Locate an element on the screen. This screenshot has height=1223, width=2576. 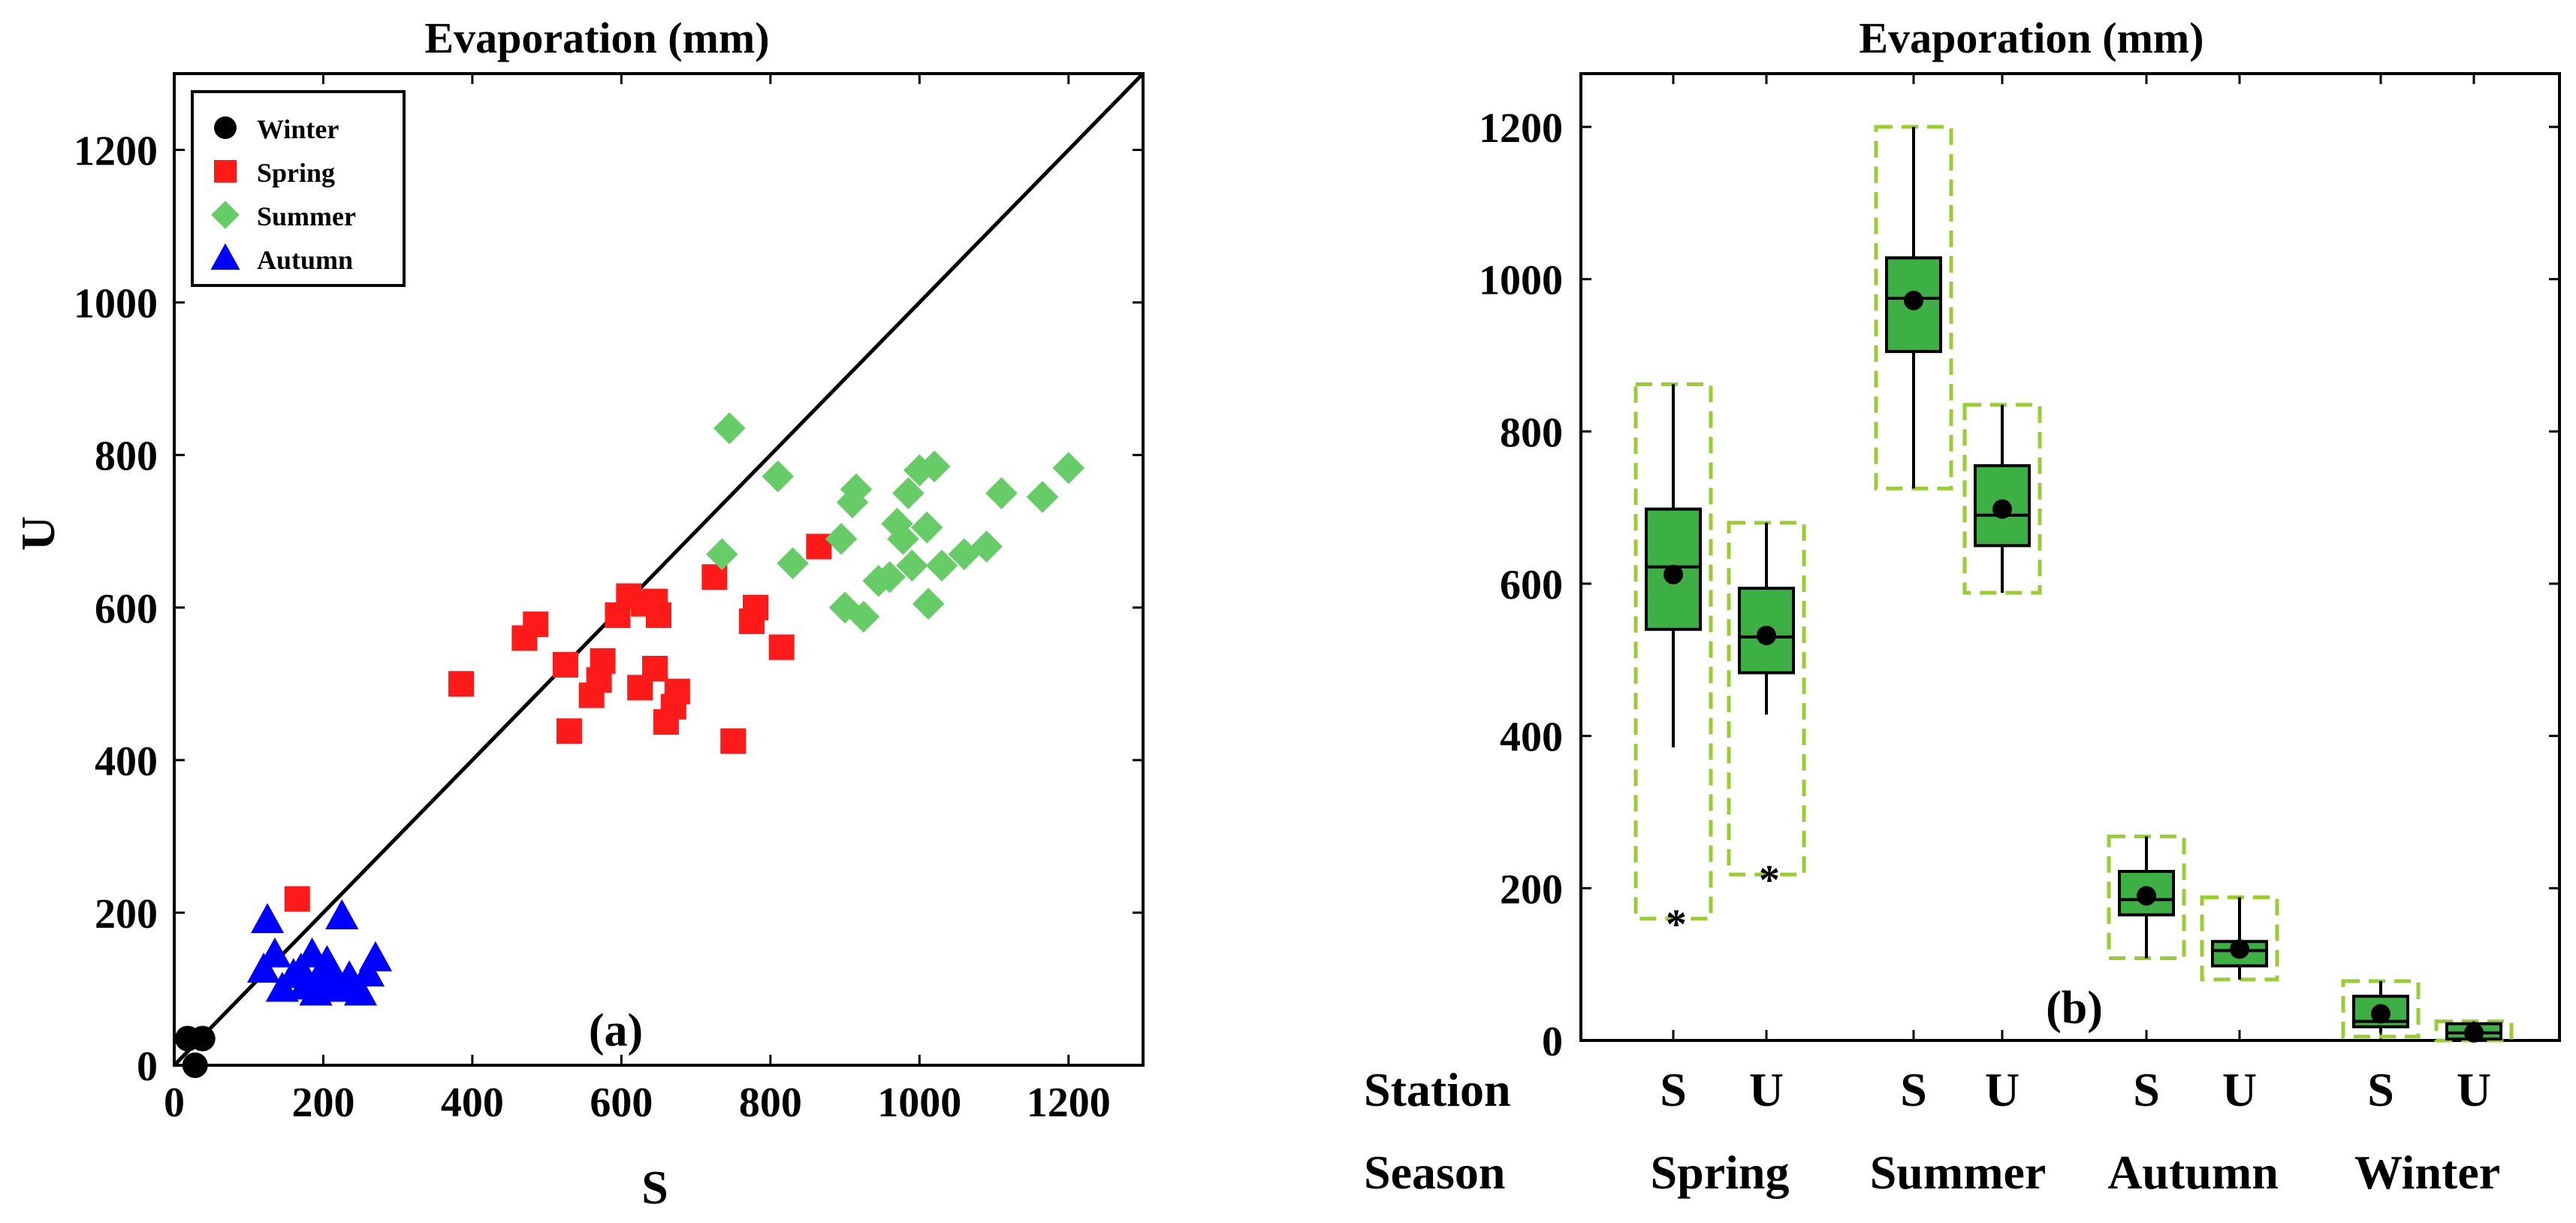
box-summer-s: S is located at coordinates (1913, 595).